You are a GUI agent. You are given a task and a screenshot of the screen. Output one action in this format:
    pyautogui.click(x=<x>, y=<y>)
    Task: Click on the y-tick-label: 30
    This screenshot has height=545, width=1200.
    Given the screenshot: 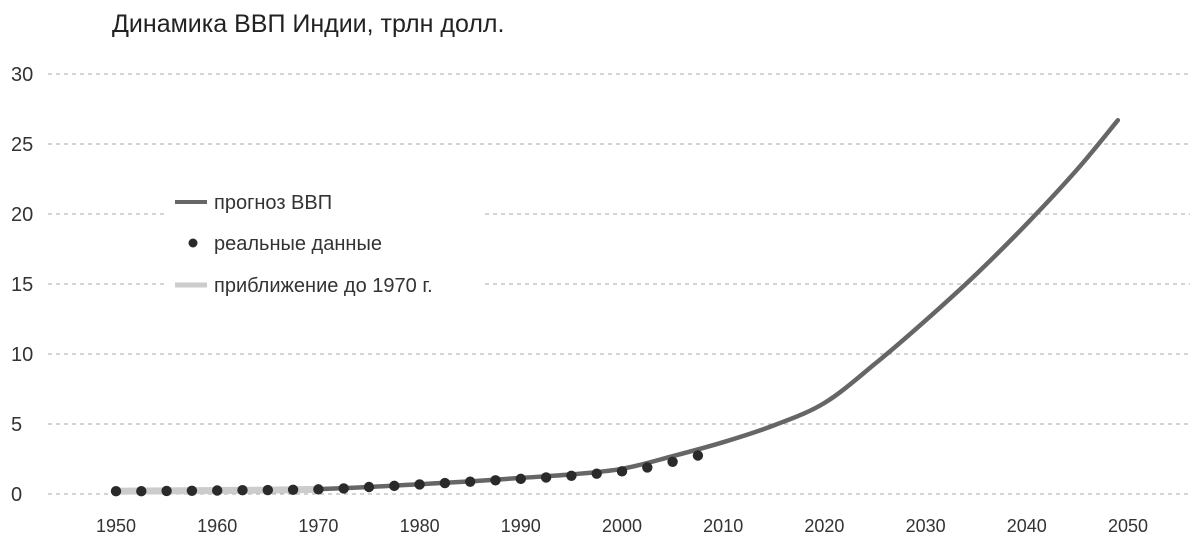 What is the action you would take?
    pyautogui.click(x=22, y=75)
    